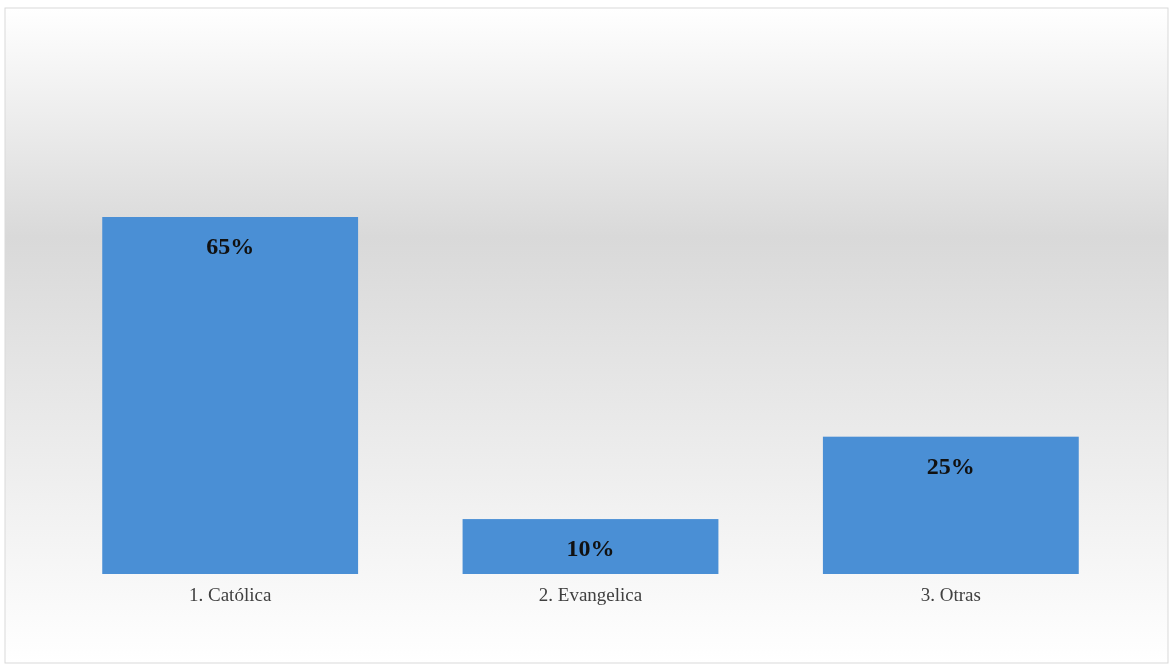 This screenshot has height=668, width=1173. What do you see at coordinates (950, 465) in the screenshot?
I see `data-label: 25%` at bounding box center [950, 465].